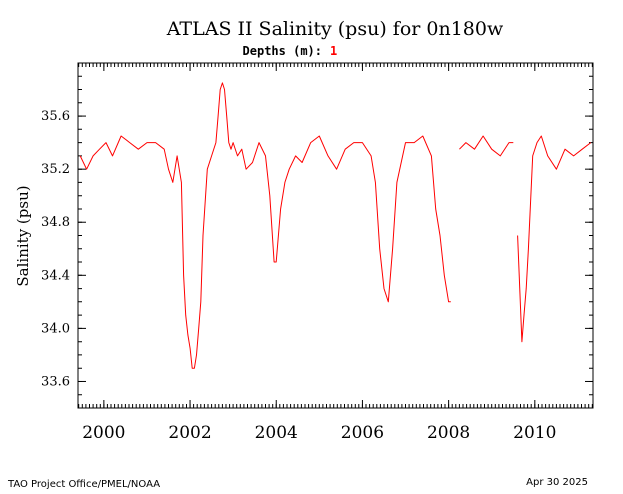 This screenshot has width=623, height=494. What do you see at coordinates (282, 51) in the screenshot?
I see `depths-label: Depths (m):` at bounding box center [282, 51].